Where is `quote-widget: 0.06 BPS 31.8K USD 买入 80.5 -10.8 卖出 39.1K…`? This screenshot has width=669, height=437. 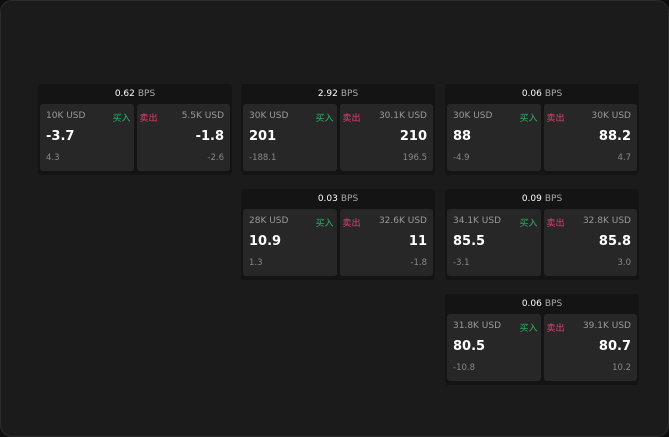
quote-widget: 0.06 BPS 31.8K USD 买入 80.5 -10.8 卖出 39.1K… is located at coordinates (542, 339).